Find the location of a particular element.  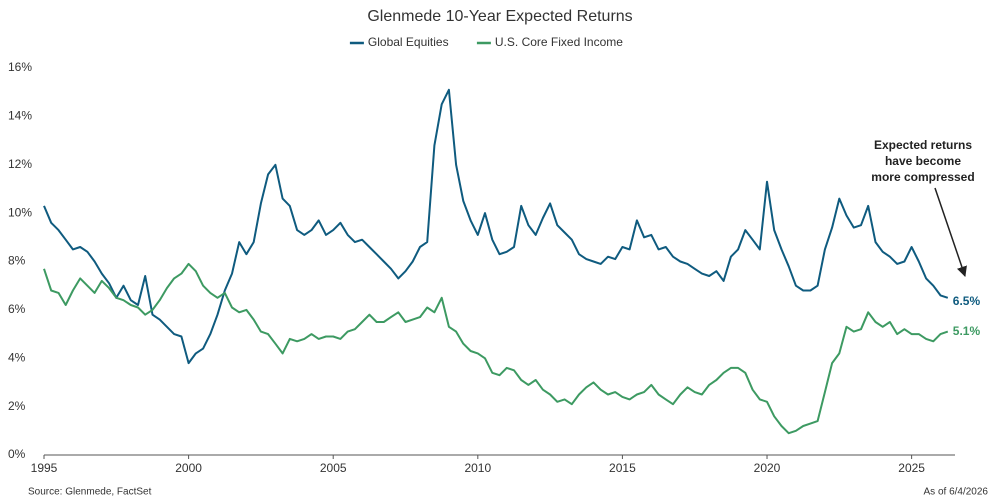

y-tick-label: 8% is located at coordinates (17, 261).